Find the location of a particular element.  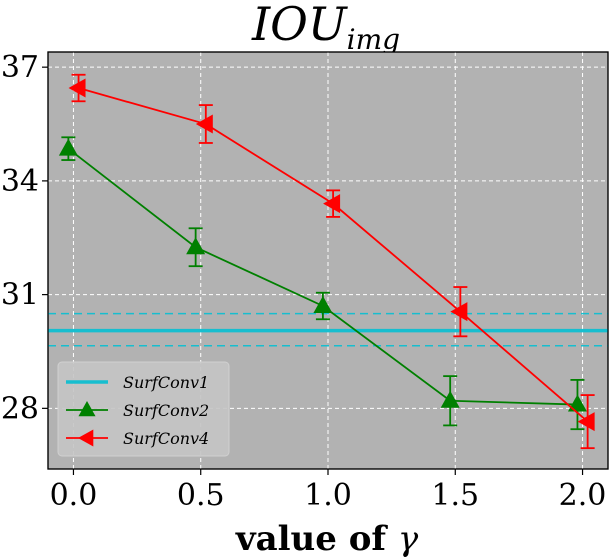

x-tick-label: 1.5 is located at coordinates (455, 495).